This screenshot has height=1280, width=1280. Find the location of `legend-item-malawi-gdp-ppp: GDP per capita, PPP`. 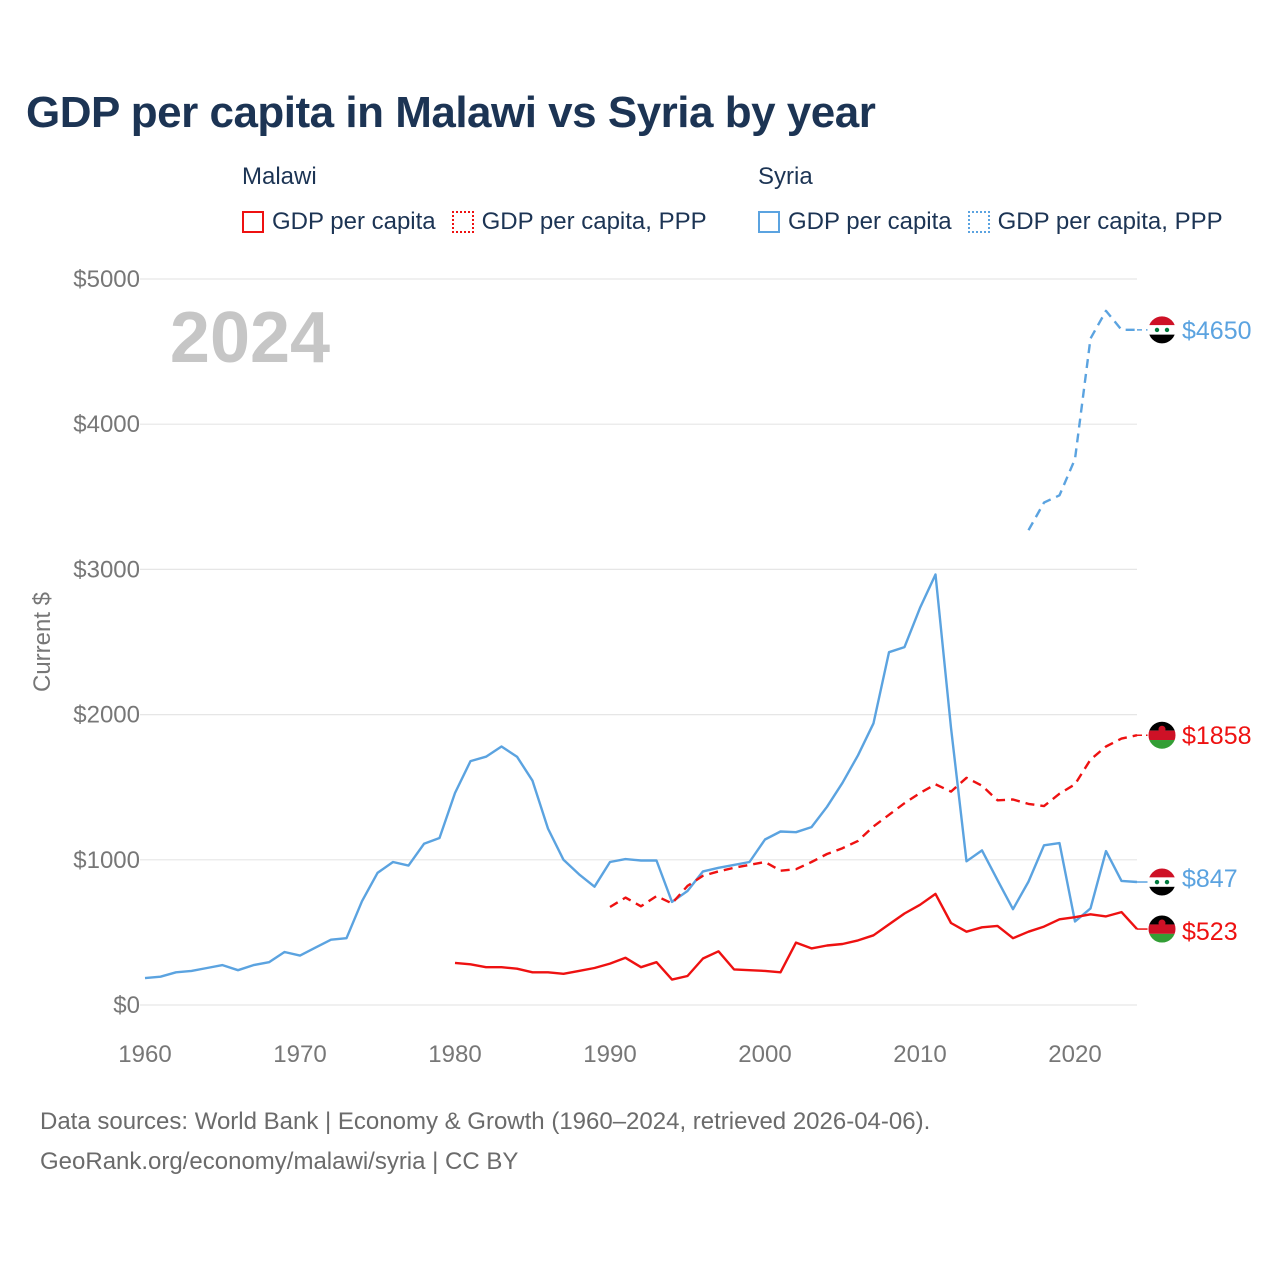

legend-item-malawi-gdp-ppp: GDP per capita, PPP is located at coordinates (579, 222).